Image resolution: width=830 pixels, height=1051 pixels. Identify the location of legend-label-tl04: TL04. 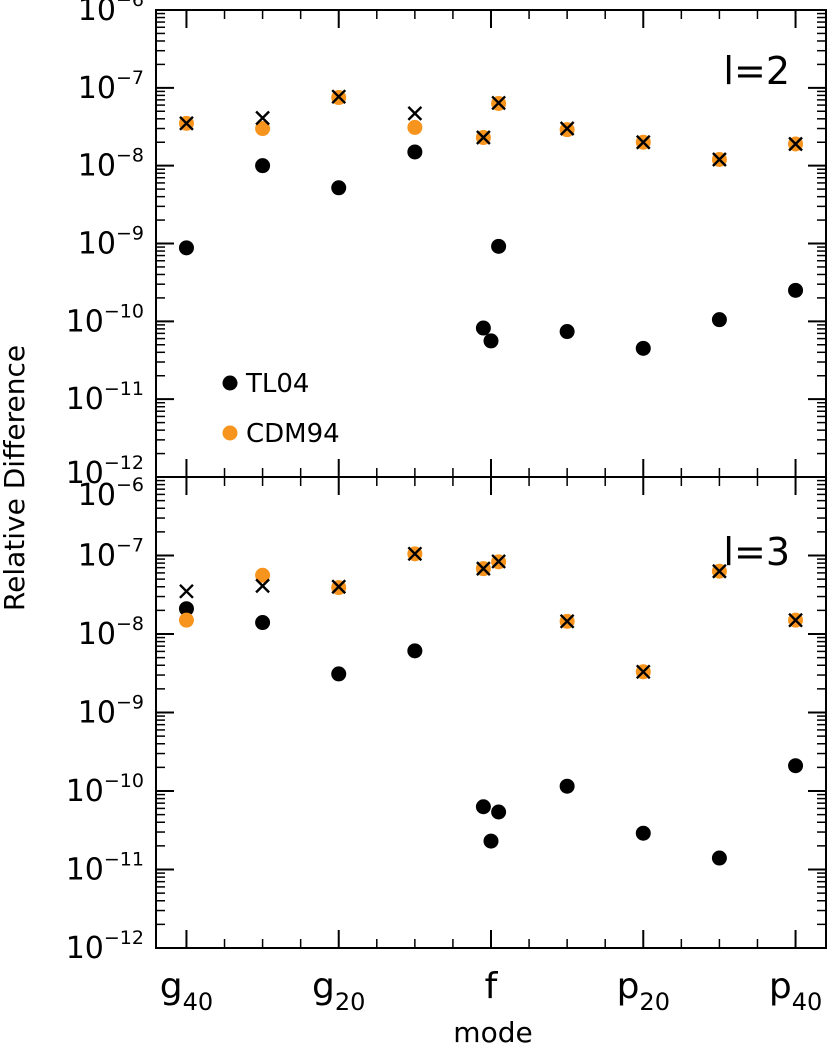
(277, 384).